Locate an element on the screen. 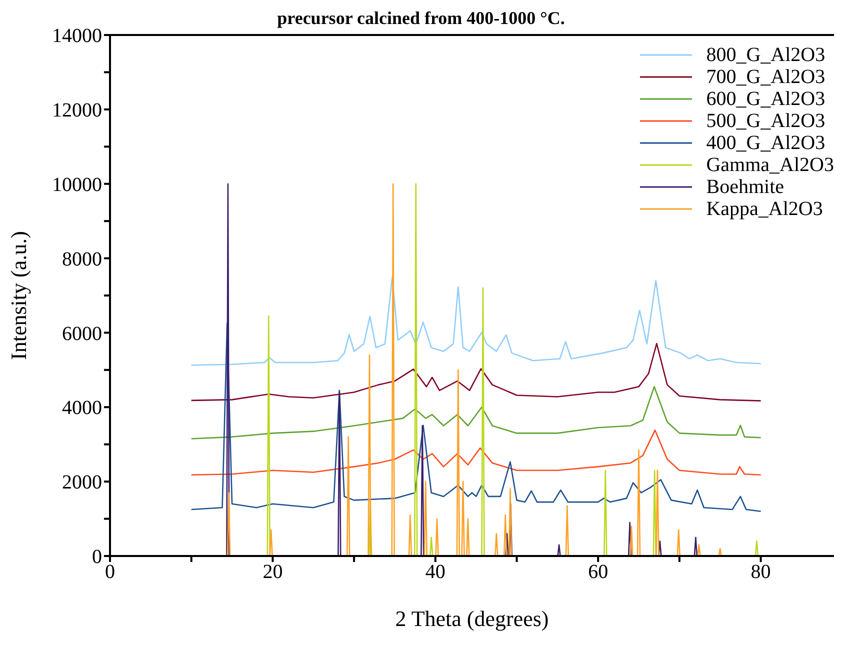 This screenshot has width=842, height=648. legend-label: Kappa_Al2O3 is located at coordinates (764, 209).